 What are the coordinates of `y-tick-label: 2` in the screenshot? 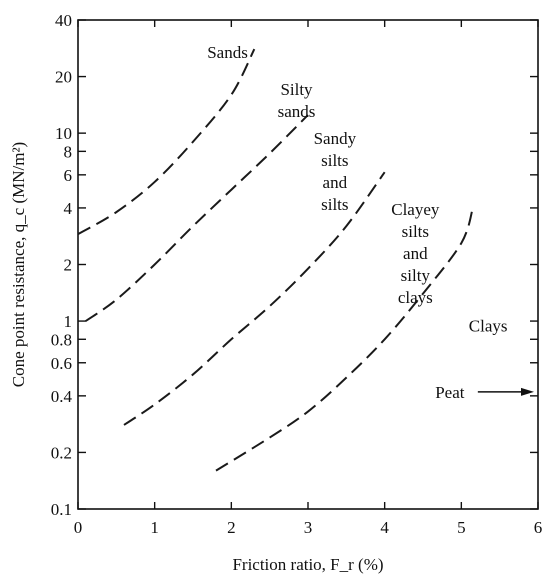 It's located at (68, 265).